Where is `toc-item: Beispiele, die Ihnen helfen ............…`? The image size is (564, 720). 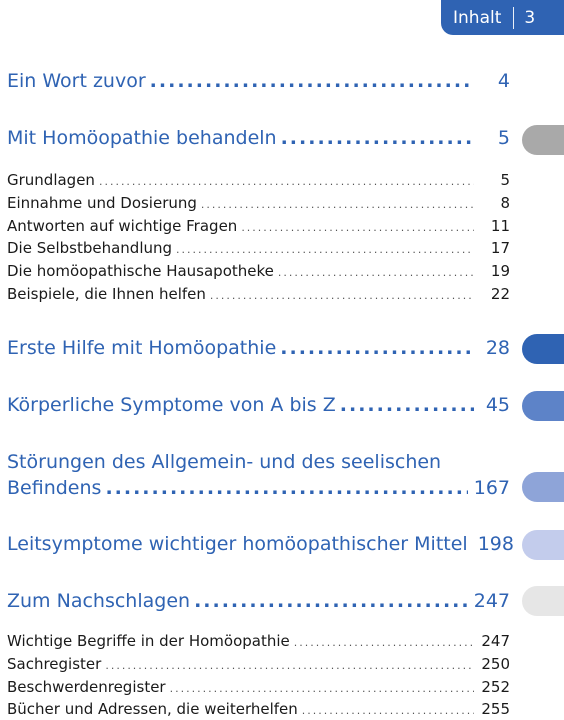
toc-item: Beispiele, die Ihnen helfen ............… is located at coordinates (258, 294).